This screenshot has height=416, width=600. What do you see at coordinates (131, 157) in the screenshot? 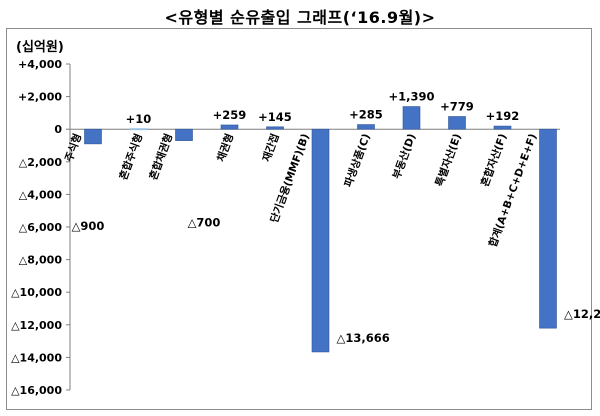
I see `category-label: 혼합주식형` at bounding box center [131, 157].